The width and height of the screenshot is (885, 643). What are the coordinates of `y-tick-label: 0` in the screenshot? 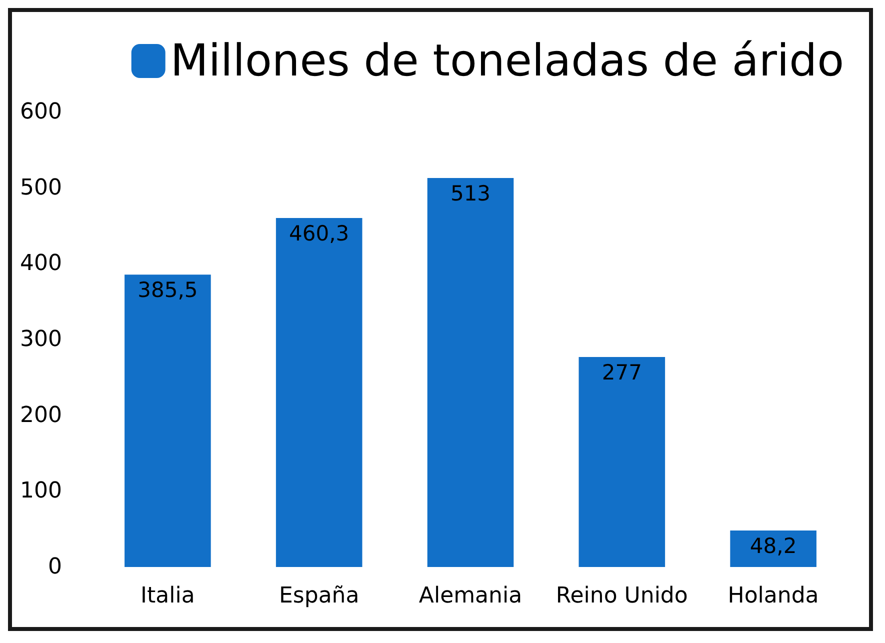 It's located at (55, 567).